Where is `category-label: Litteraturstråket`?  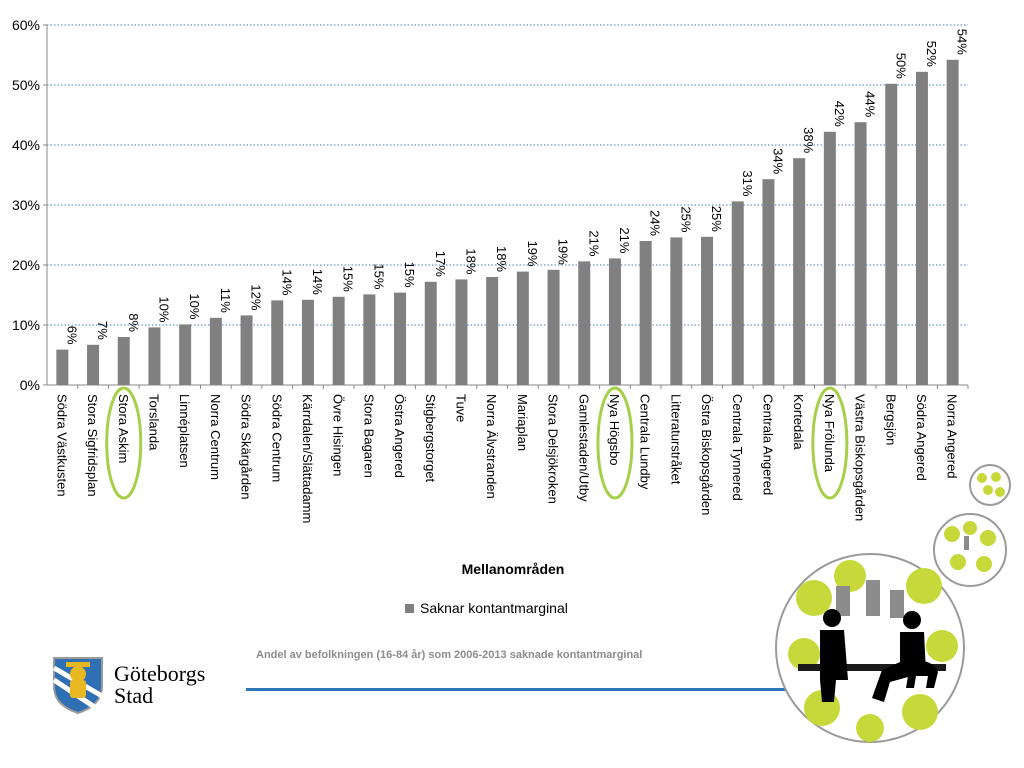 category-label: Litteraturstråket is located at coordinates (675, 439).